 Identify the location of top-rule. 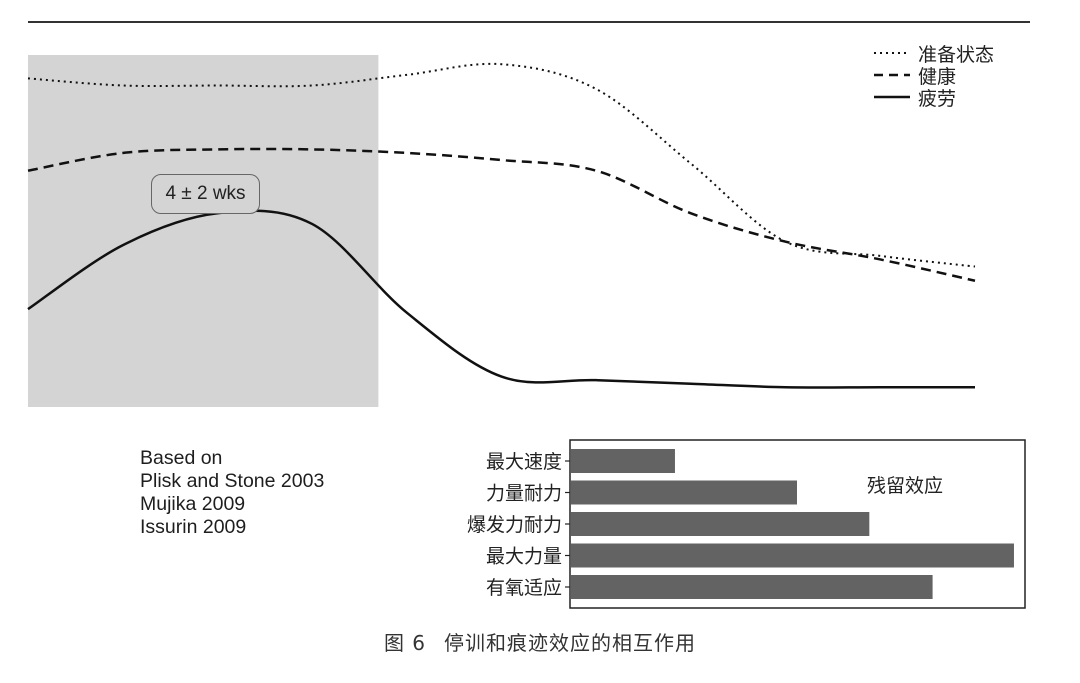
(529, 22).